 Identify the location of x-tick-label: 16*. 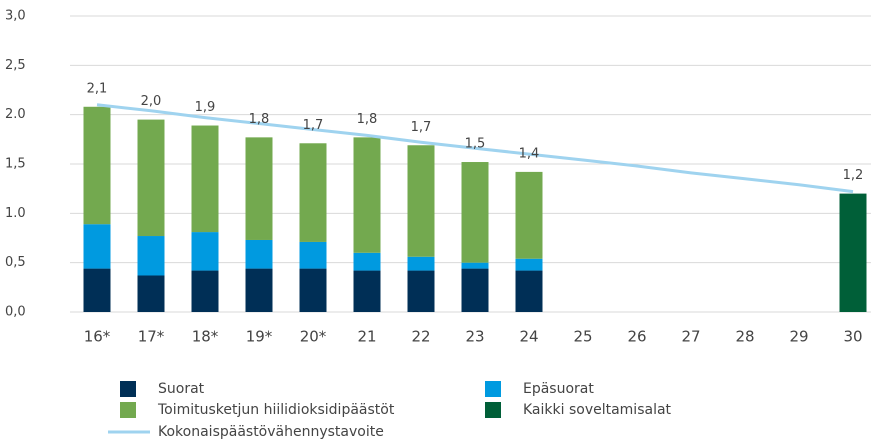
(97, 337).